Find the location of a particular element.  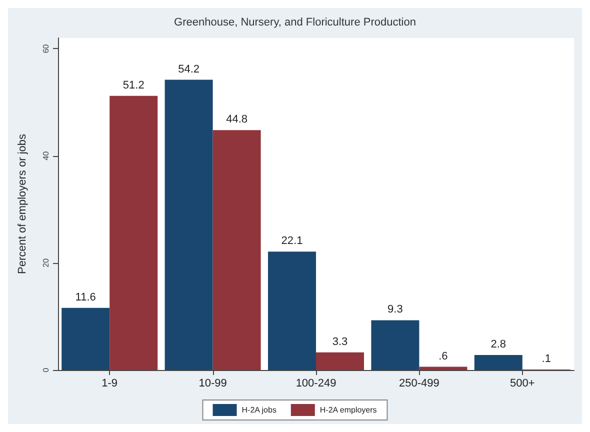

legend-label: H-2A jobs is located at coordinates (259, 410).